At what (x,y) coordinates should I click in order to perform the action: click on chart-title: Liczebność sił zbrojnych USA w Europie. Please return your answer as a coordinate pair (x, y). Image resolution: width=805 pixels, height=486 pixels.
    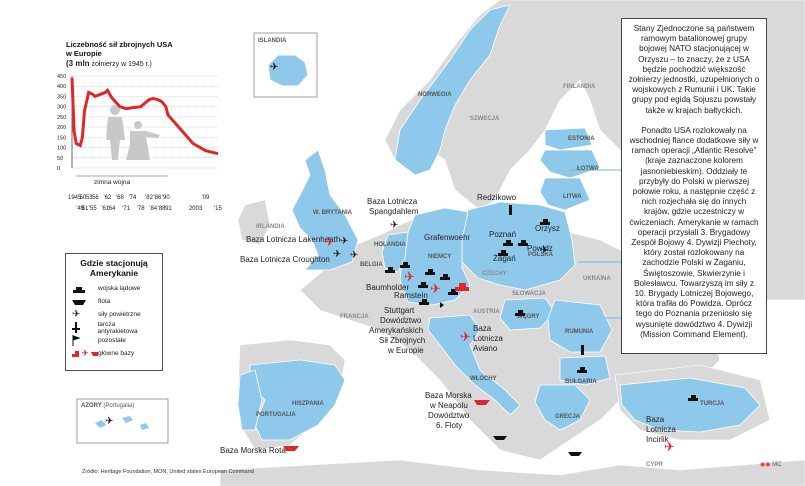
    Looking at the image, I should click on (119, 49).